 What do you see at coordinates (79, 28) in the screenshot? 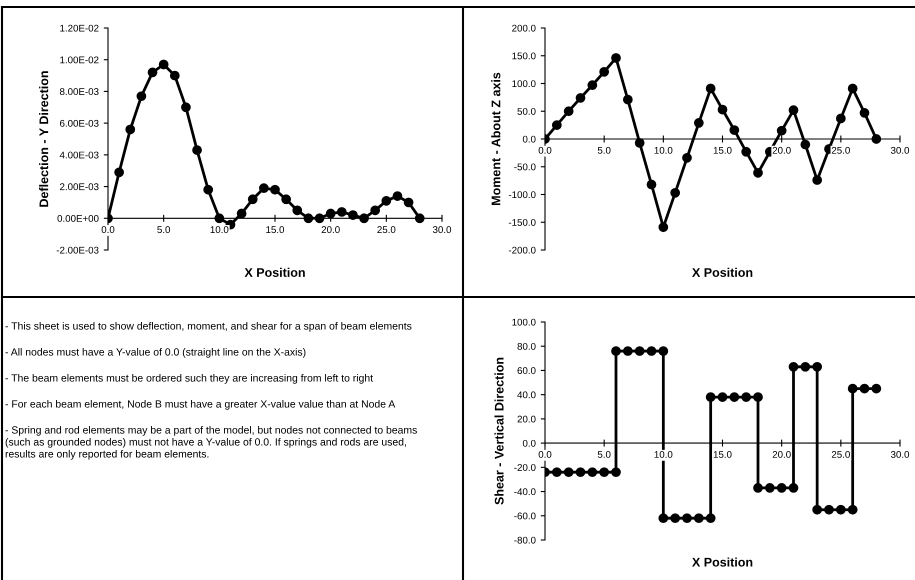
I see `y-tick-label: 1.20E-02` at bounding box center [79, 28].